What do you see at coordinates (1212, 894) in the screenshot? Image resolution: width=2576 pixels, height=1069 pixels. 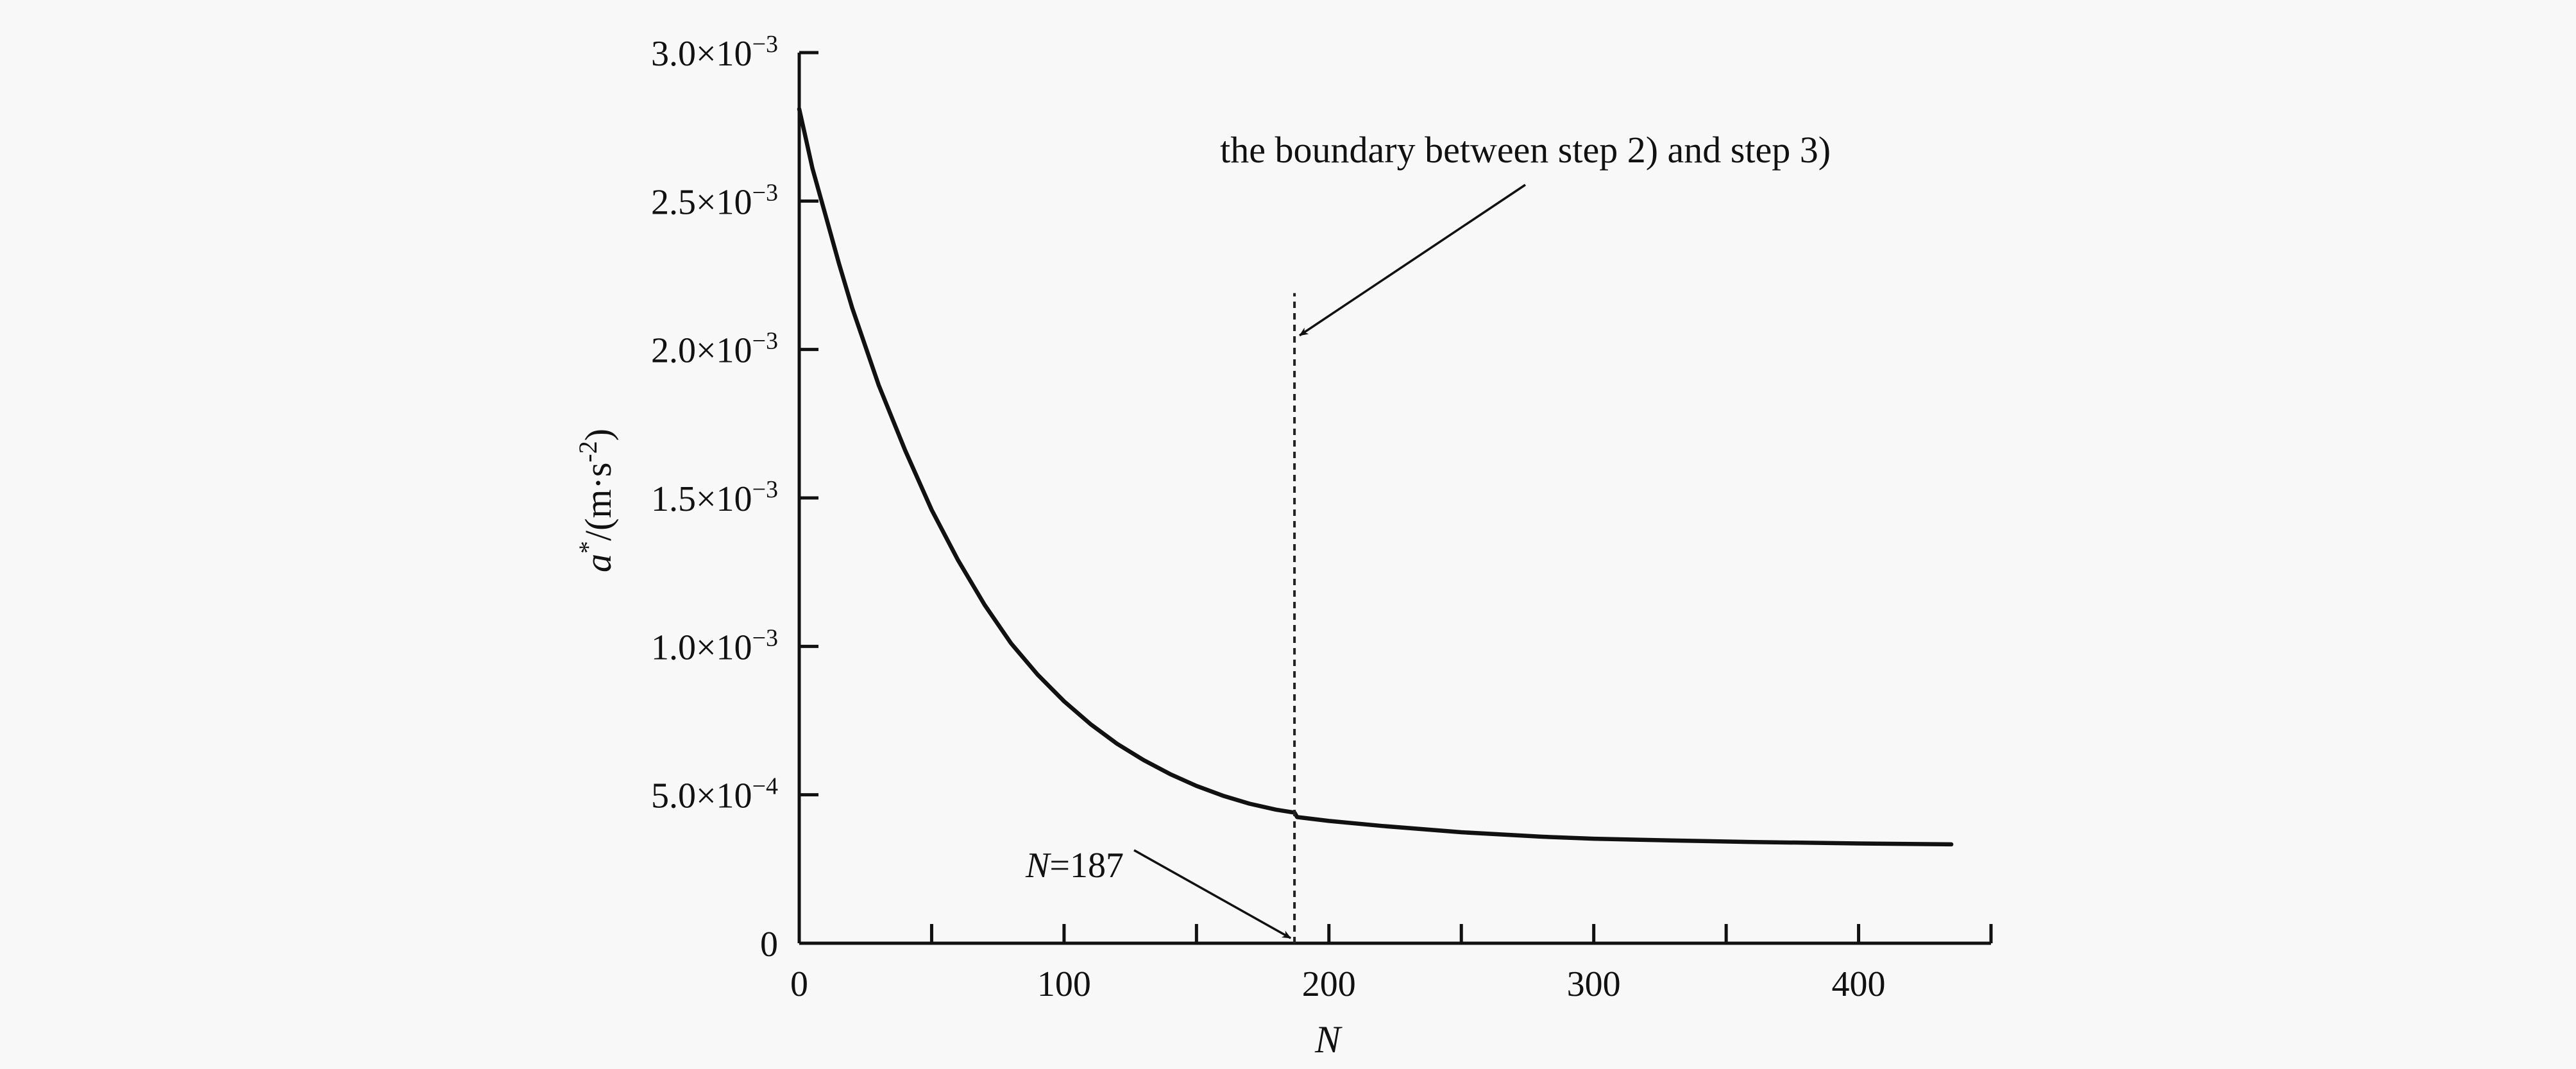 I see `boundary-point-arrow` at bounding box center [1212, 894].